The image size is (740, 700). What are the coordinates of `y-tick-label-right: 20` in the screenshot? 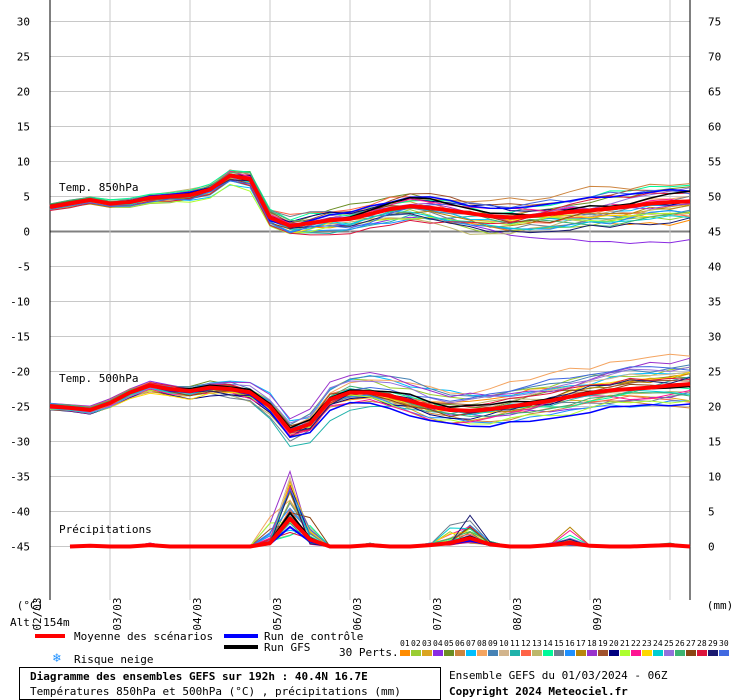 It's located at (714, 407).